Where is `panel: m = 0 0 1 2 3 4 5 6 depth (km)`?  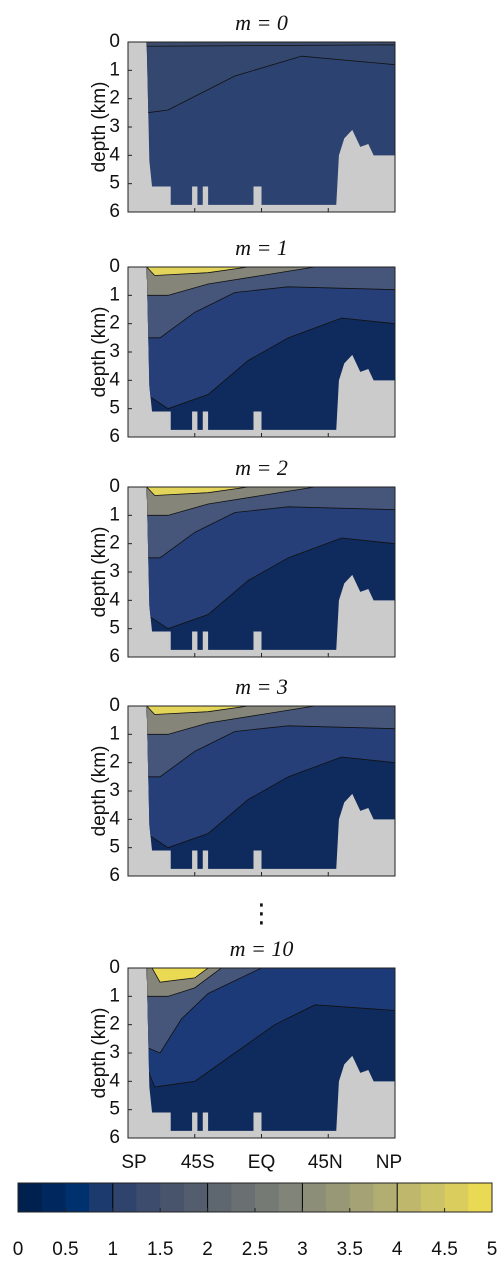 panel: m = 0 0 1 2 3 4 5 6 depth (km) is located at coordinates (242, 116).